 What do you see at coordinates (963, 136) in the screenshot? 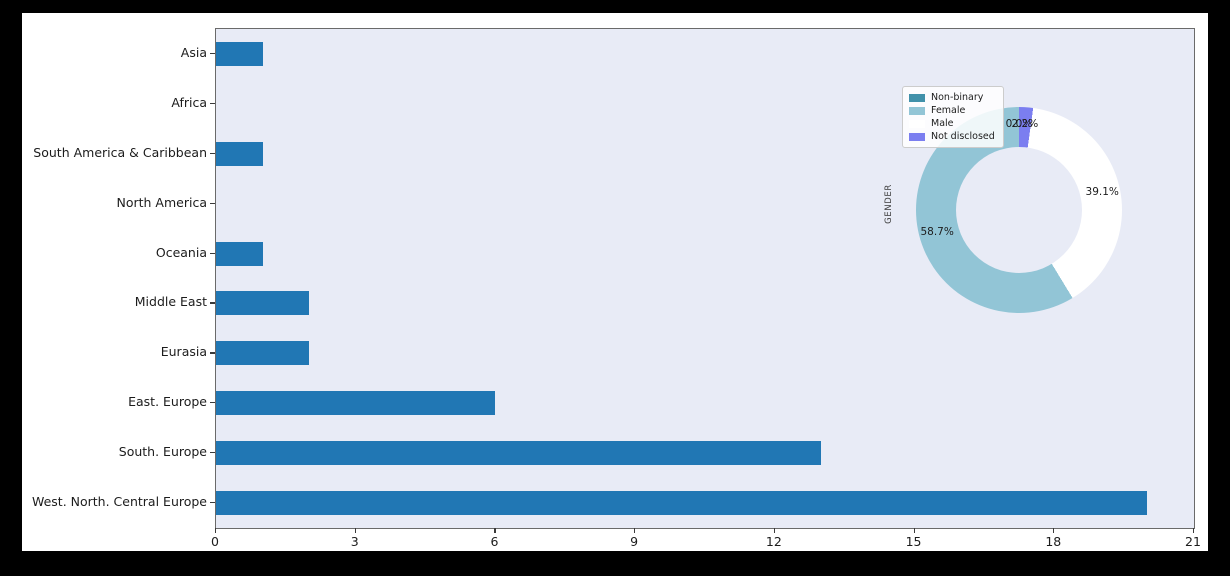
I see `legend-label: Not disclosed` at bounding box center [963, 136].